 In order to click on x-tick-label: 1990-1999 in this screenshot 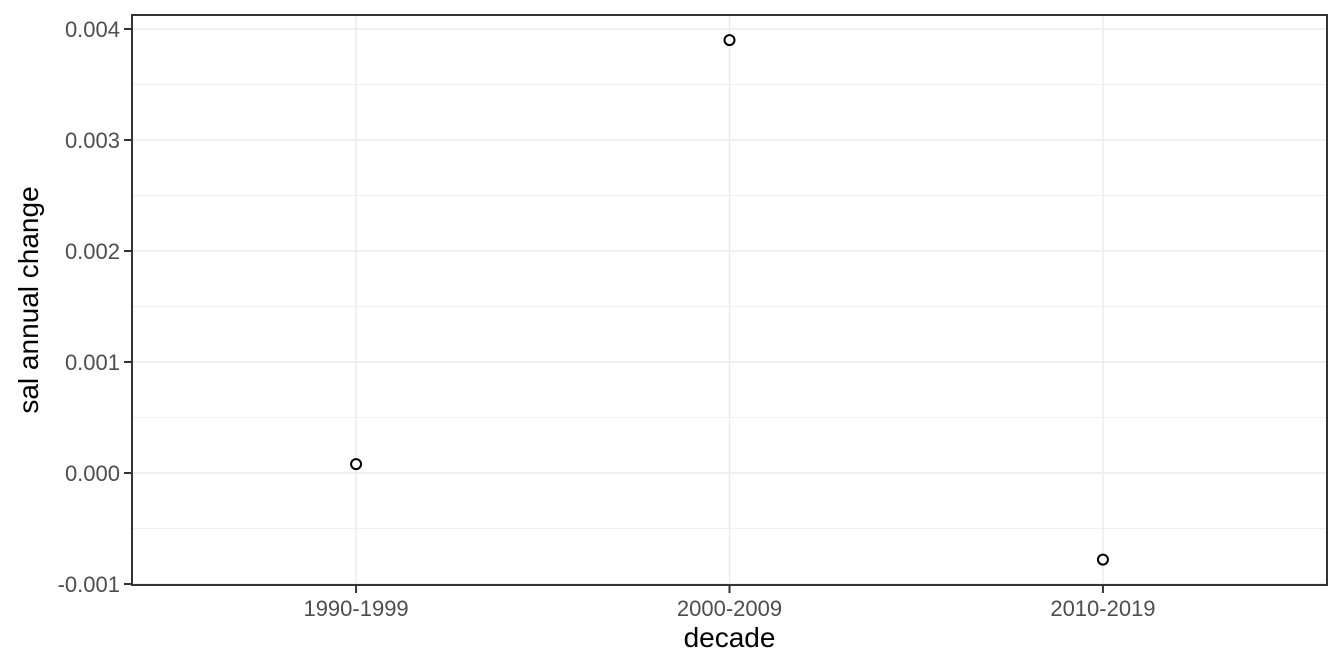, I will do `click(355, 608)`.